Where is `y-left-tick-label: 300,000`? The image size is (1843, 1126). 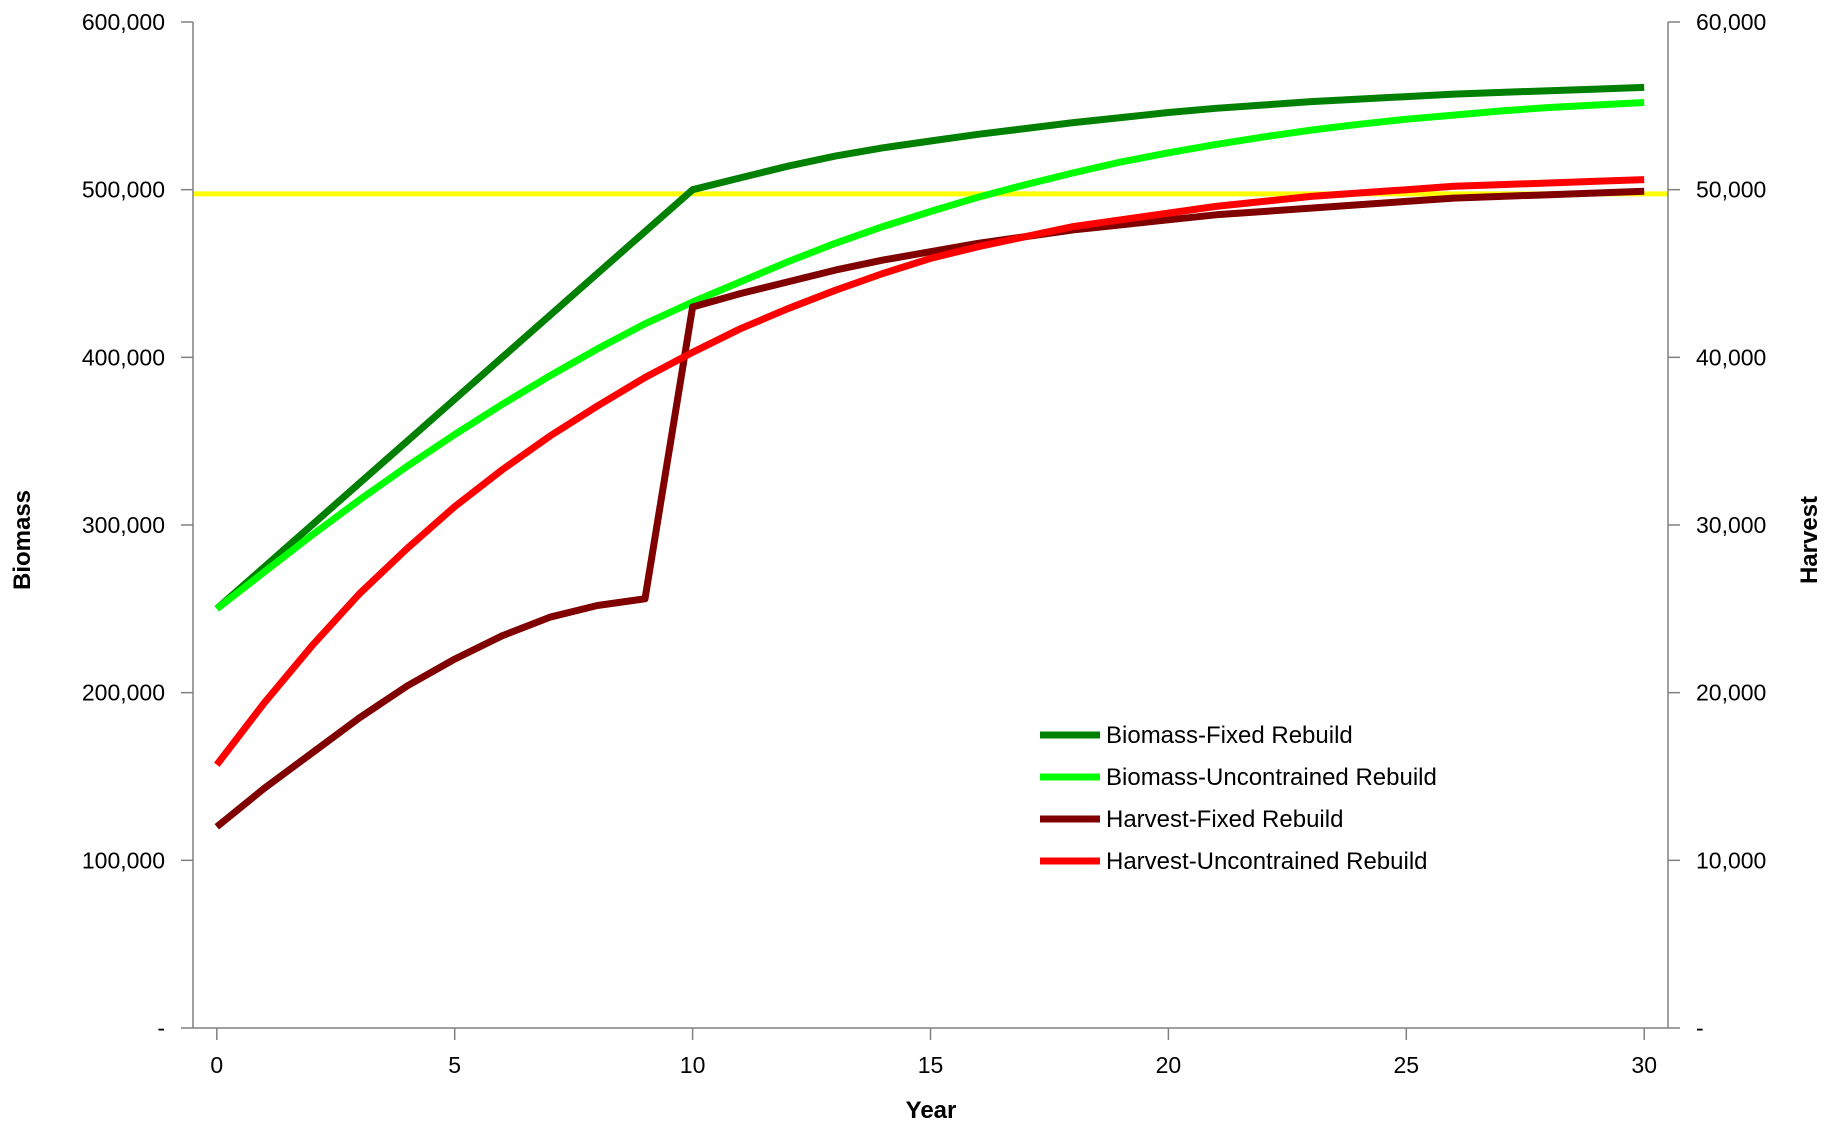 y-left-tick-label: 300,000 is located at coordinates (123, 525).